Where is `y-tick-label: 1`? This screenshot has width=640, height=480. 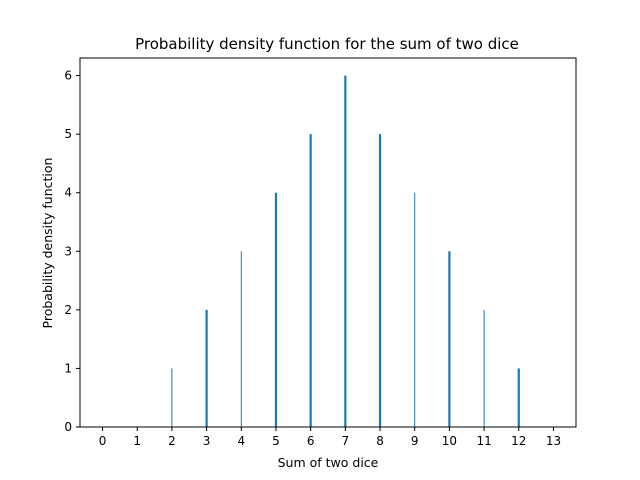
y-tick-label: 1 is located at coordinates (68, 368).